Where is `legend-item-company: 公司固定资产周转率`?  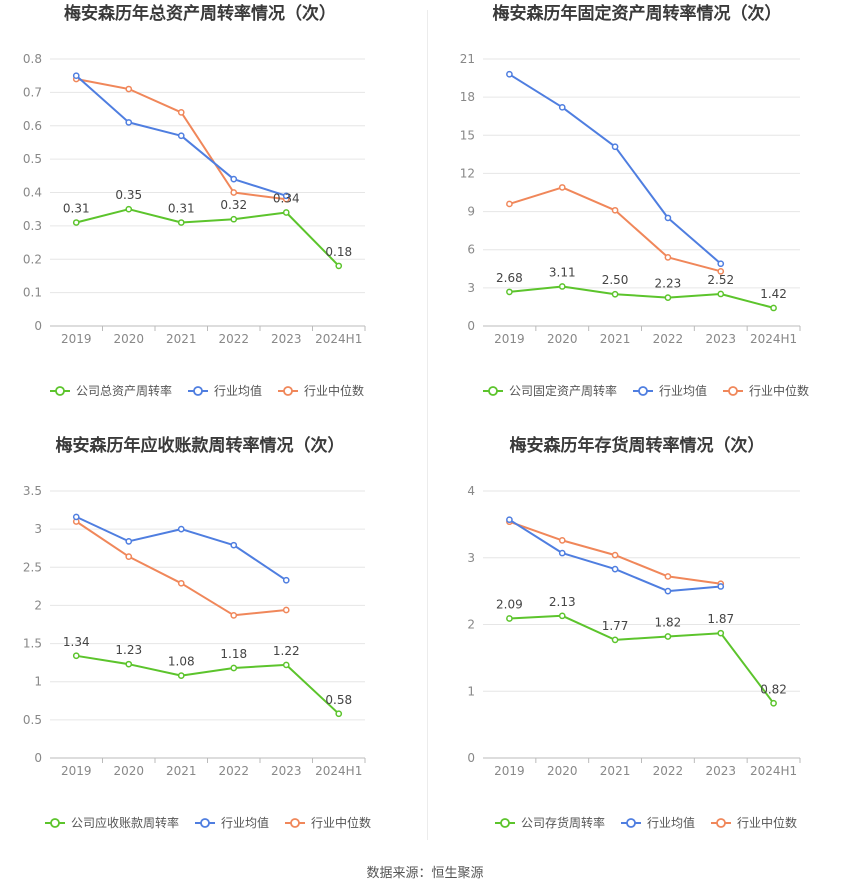 legend-item-company: 公司固定资产周转率 is located at coordinates (550, 390).